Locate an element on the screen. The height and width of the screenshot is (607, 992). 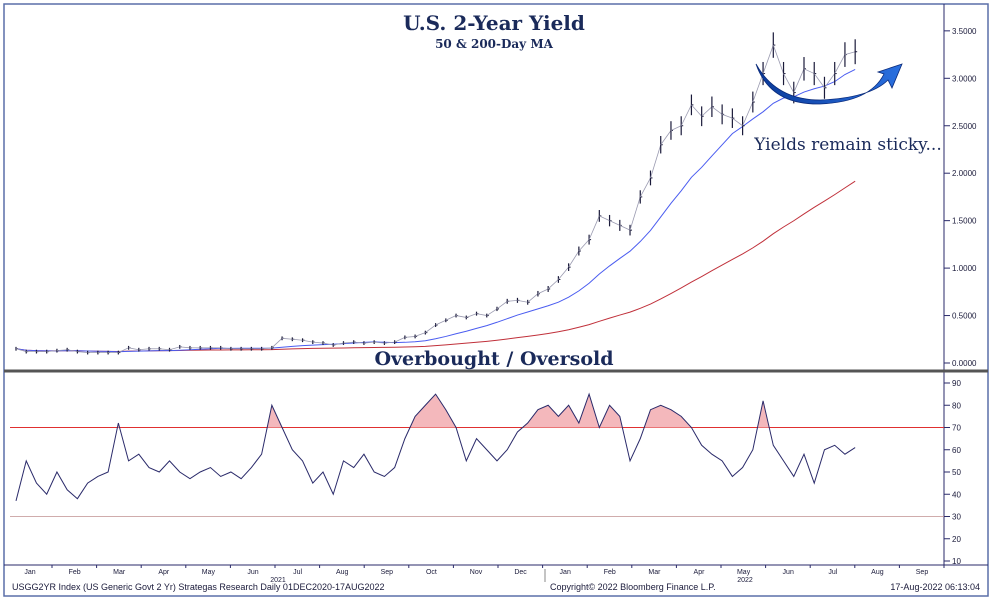
x-month-label: Nov is located at coordinates (476, 572).